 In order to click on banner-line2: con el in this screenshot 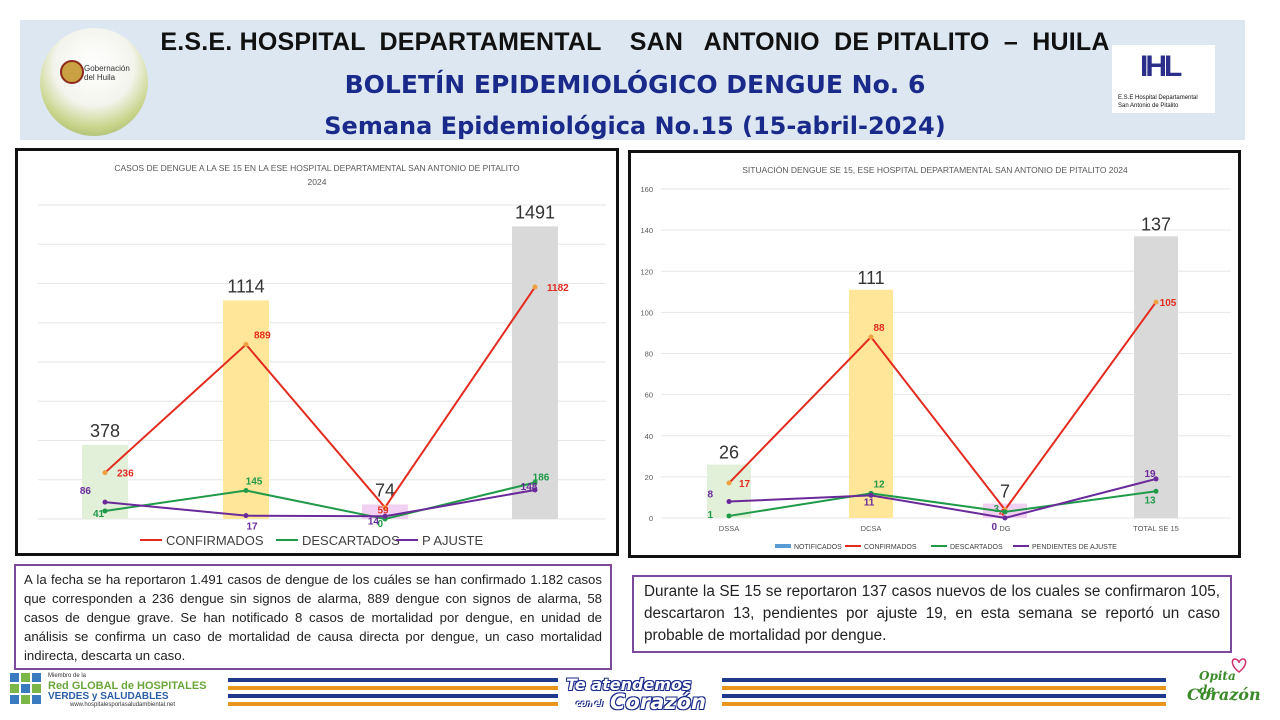, I will do `click(589, 703)`.